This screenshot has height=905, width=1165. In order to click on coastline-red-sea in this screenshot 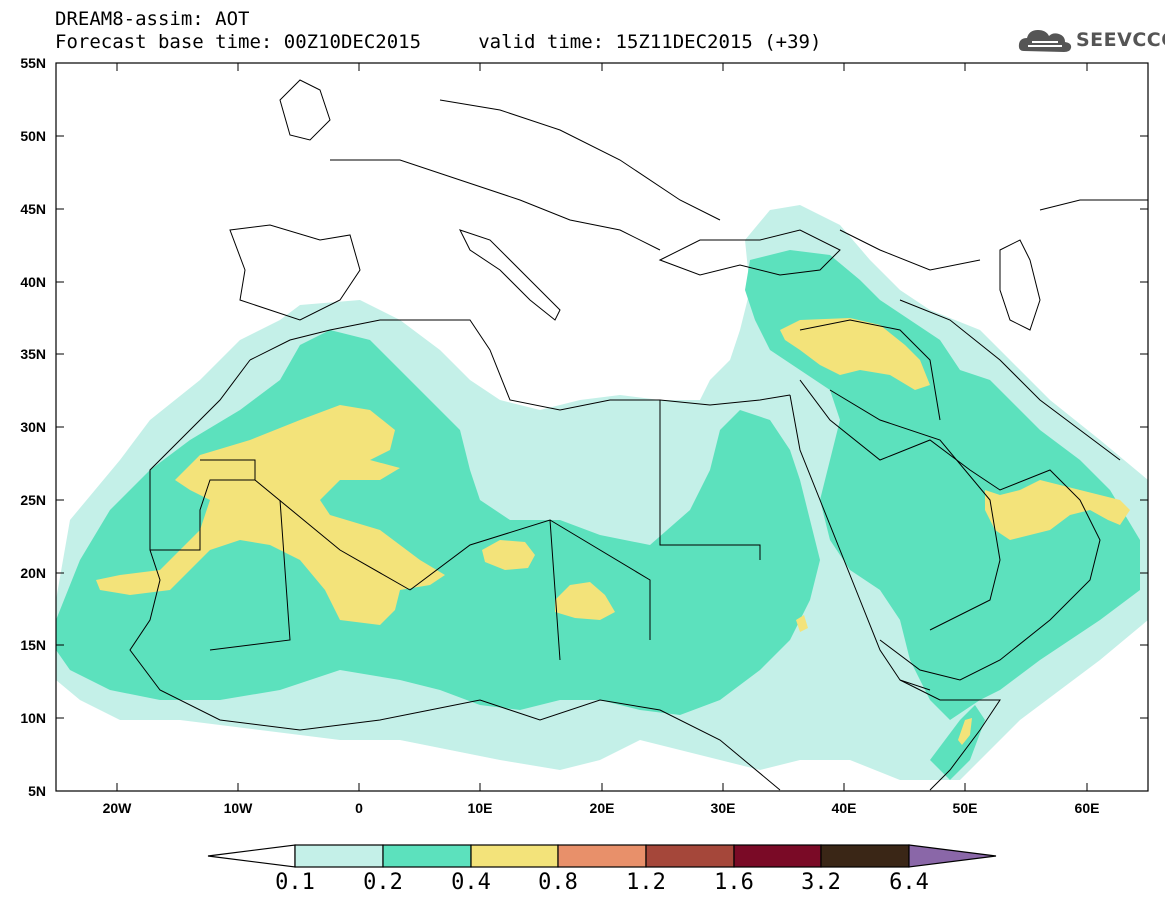, I will do `click(860, 542)`.